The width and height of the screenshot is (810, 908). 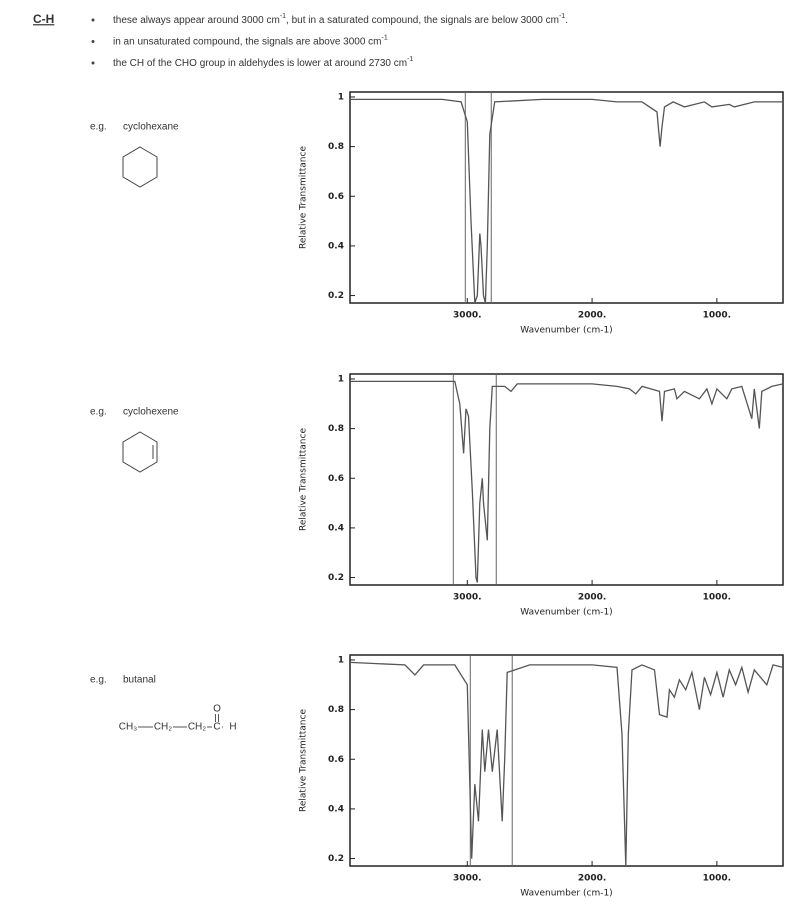 I want to click on example-name: cyclohexane, so click(x=151, y=127).